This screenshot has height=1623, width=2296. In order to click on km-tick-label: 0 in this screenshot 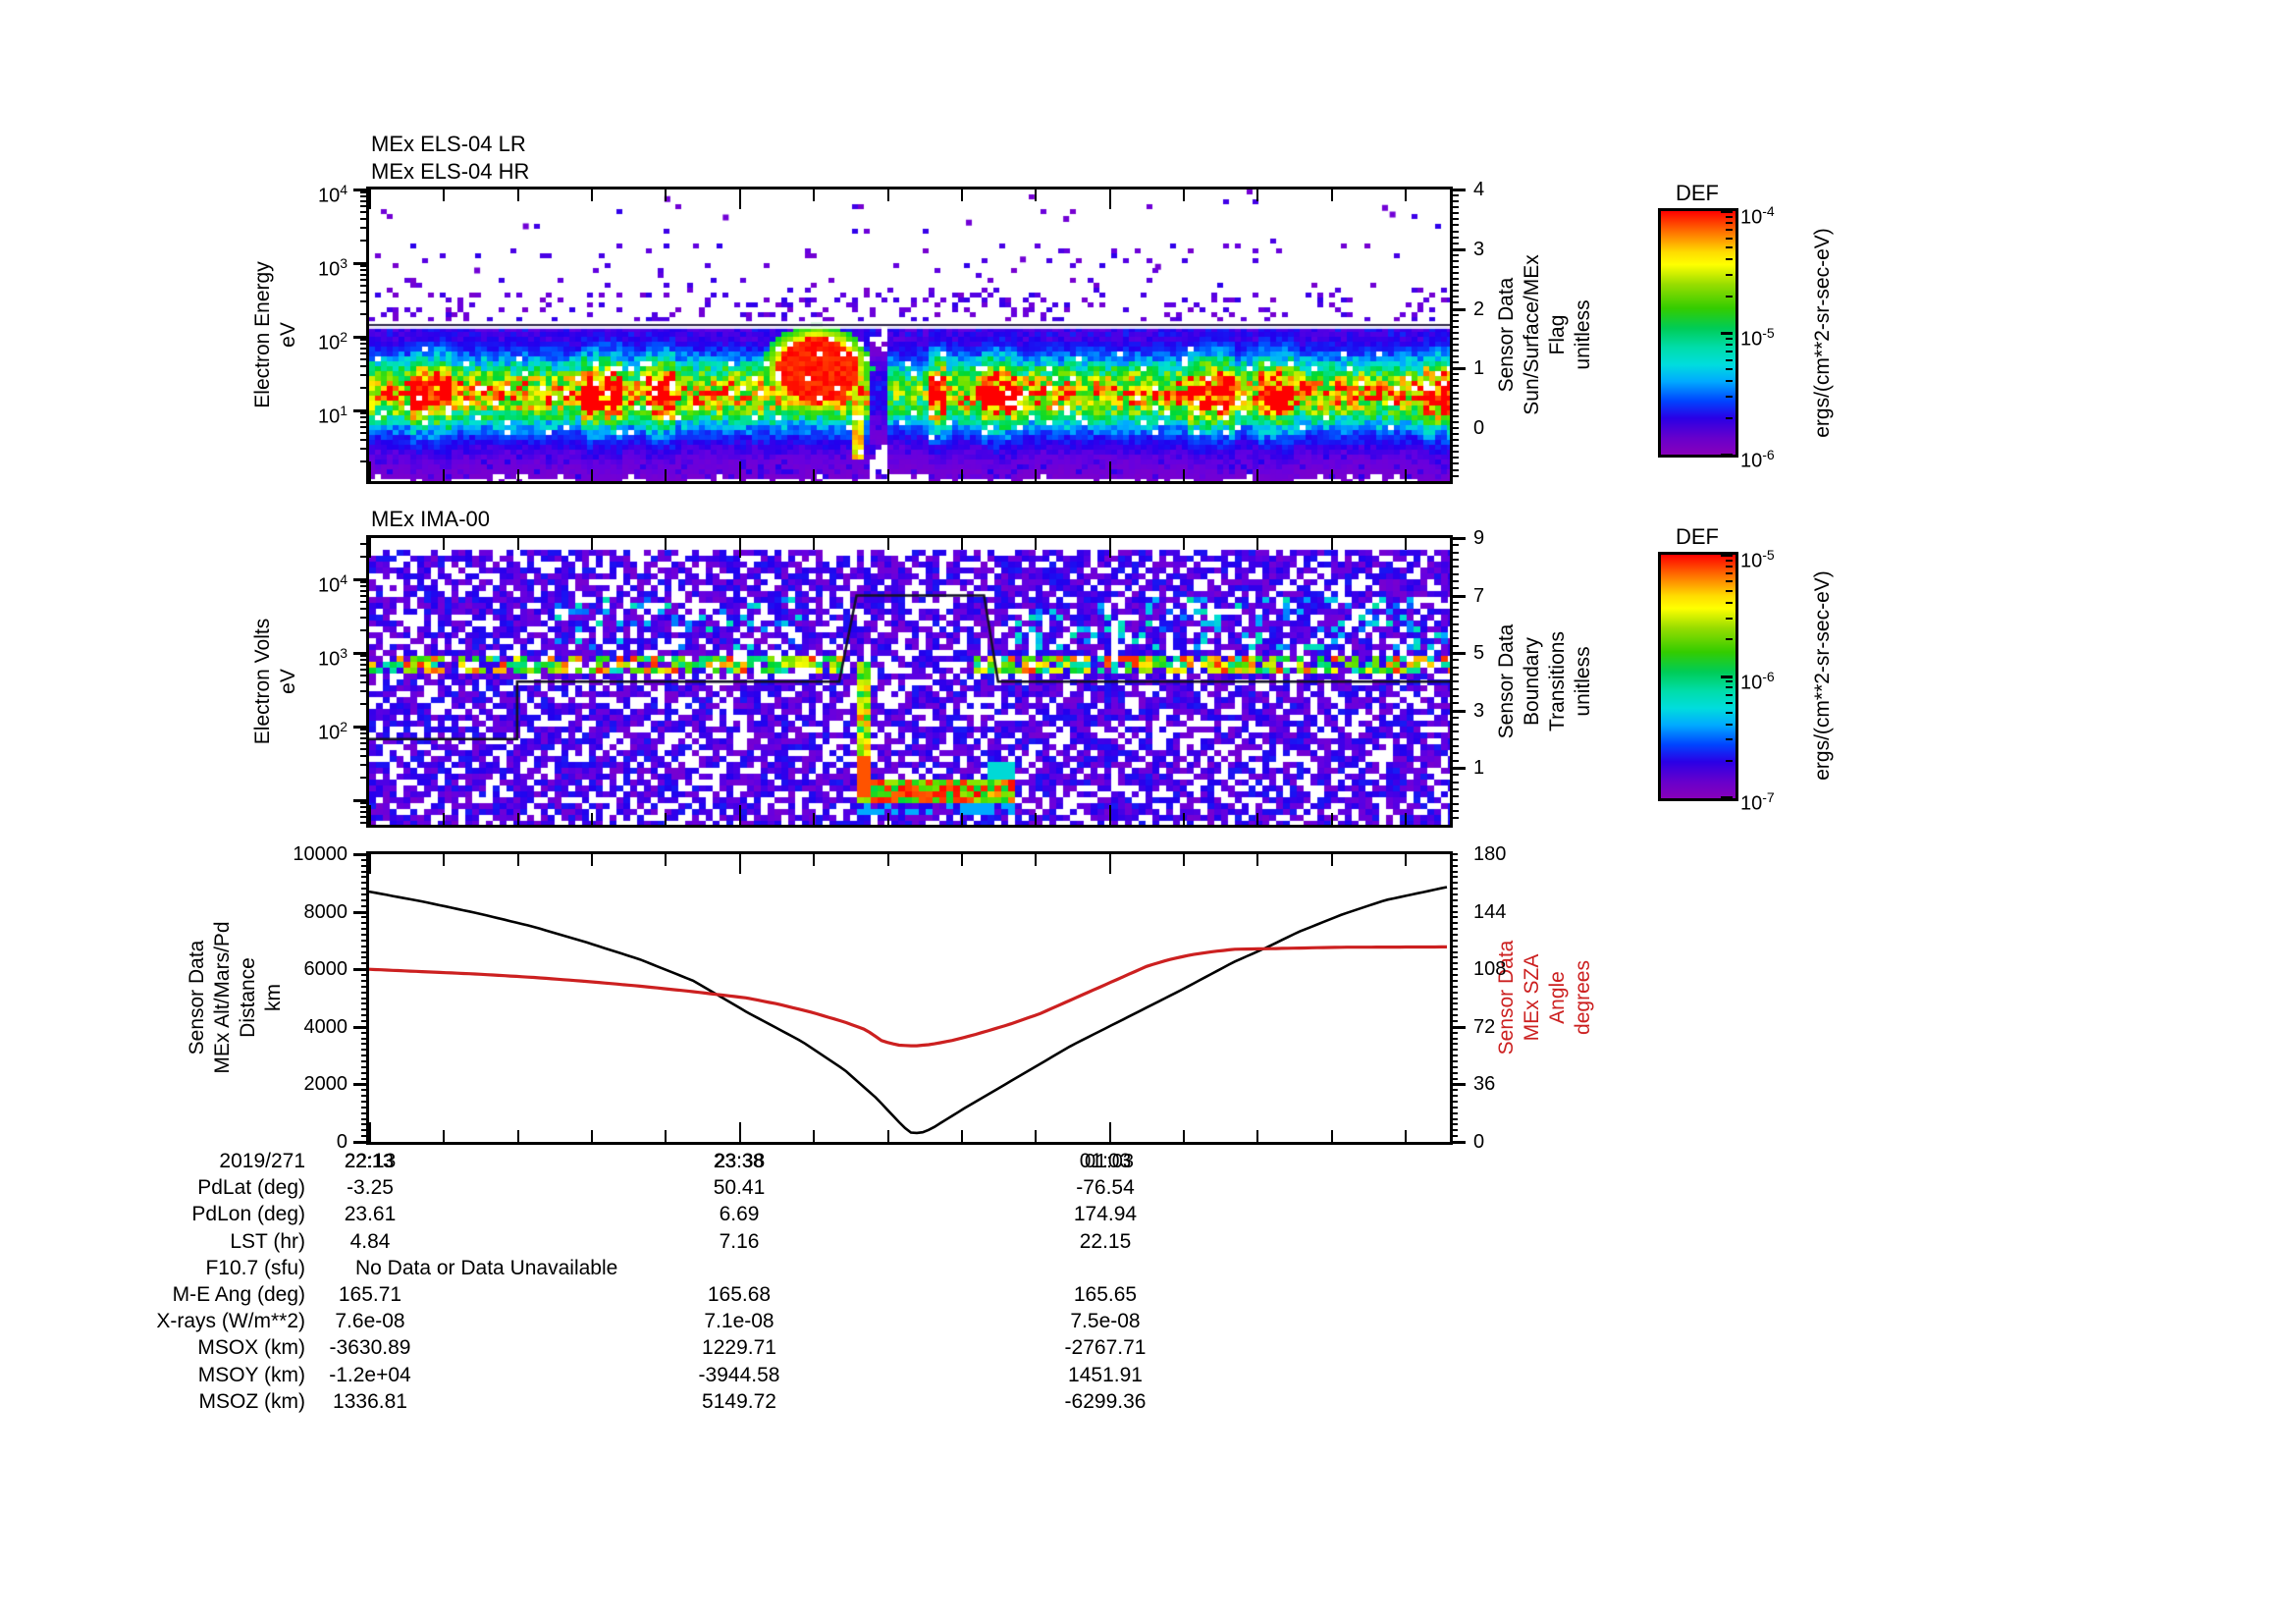, I will do `click(341, 1142)`.